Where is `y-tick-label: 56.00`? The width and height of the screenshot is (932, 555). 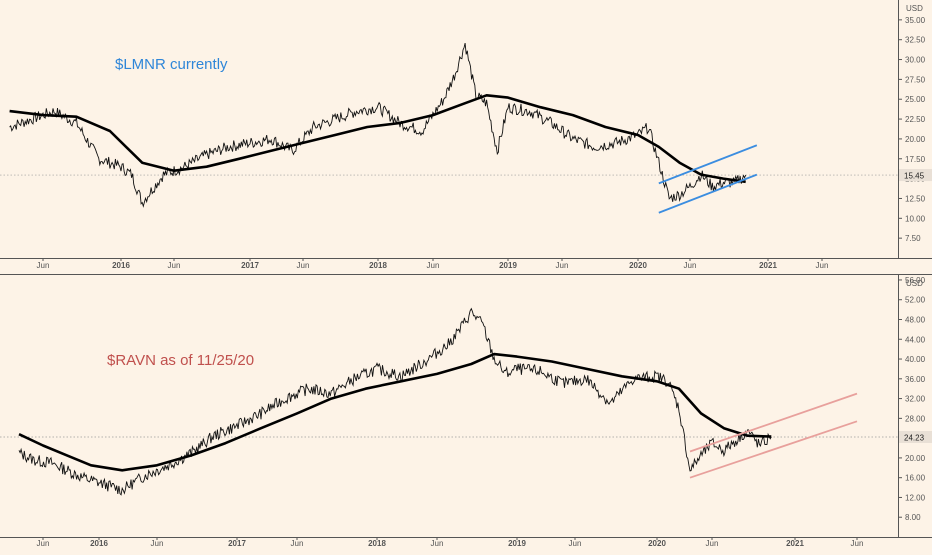 y-tick-label: 56.00 is located at coordinates (915, 280).